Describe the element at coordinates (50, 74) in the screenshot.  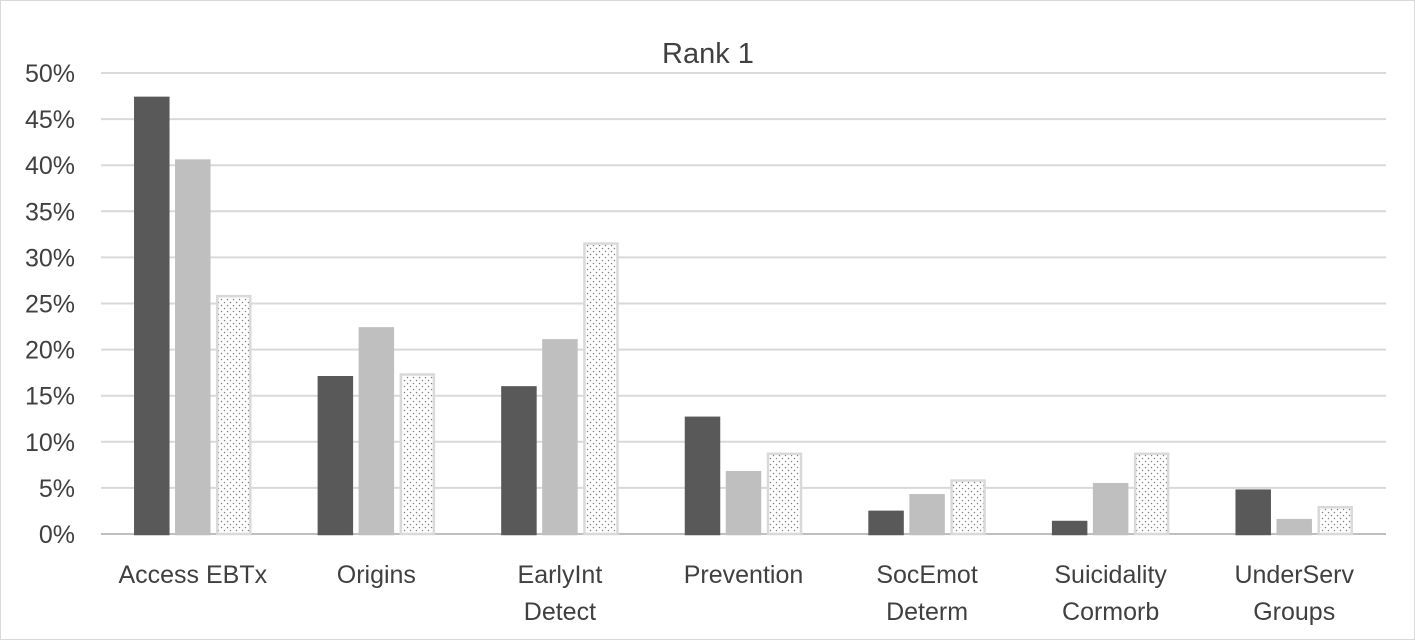
I see `y-tick-label: 50%` at that location.